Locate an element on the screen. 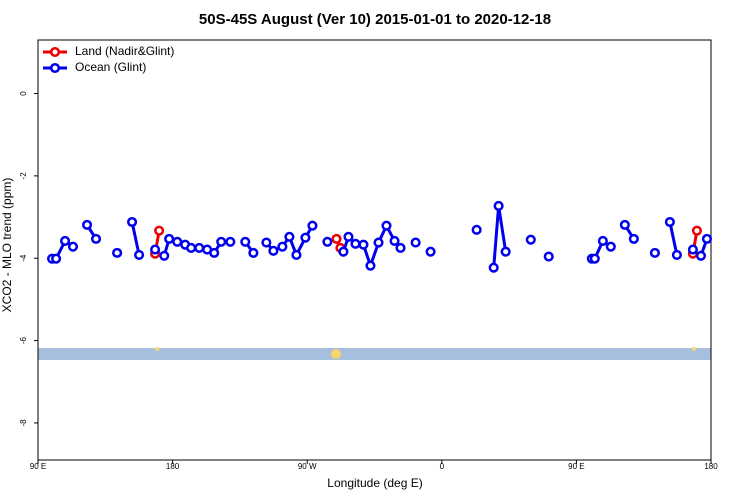 This screenshot has width=750, height=500. y-tick-label: -2 is located at coordinates (23, 176).